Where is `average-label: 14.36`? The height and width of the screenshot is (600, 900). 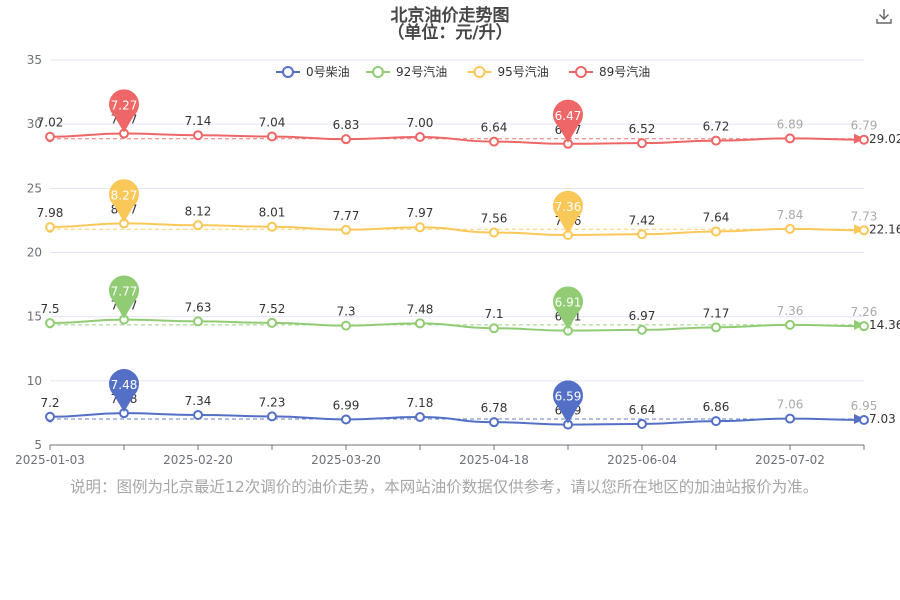 average-label: 14.36 is located at coordinates (884, 325).